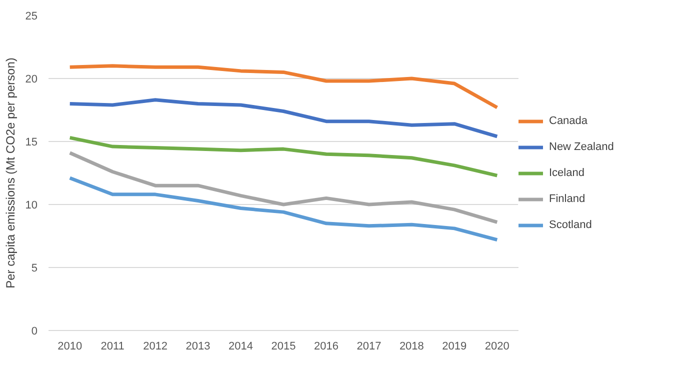 The height and width of the screenshot is (380, 700). I want to click on x-tick-label: 2013, so click(198, 346).